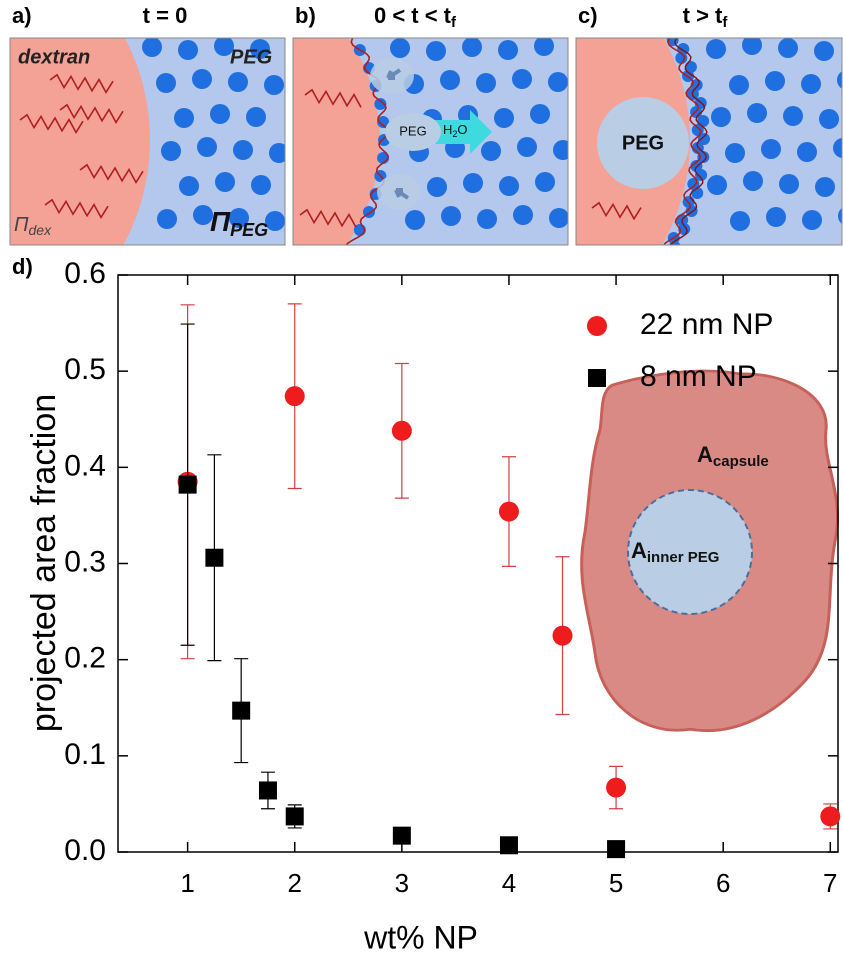 The height and width of the screenshot is (962, 843). What do you see at coordinates (698, 376) in the screenshot?
I see `legend-label: 8 nm NP` at bounding box center [698, 376].